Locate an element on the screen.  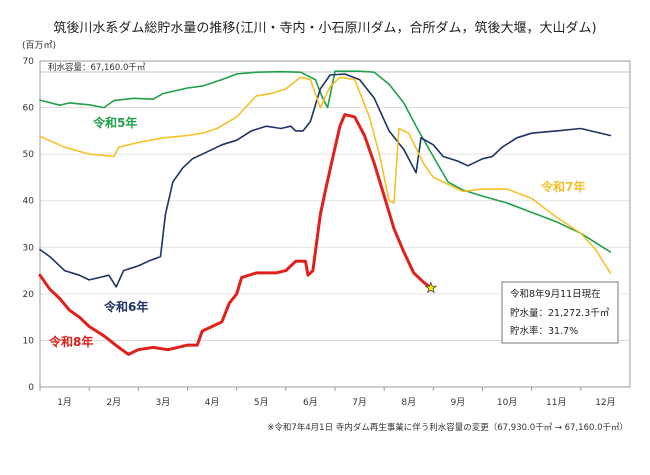
star-icon is located at coordinates (431, 287).